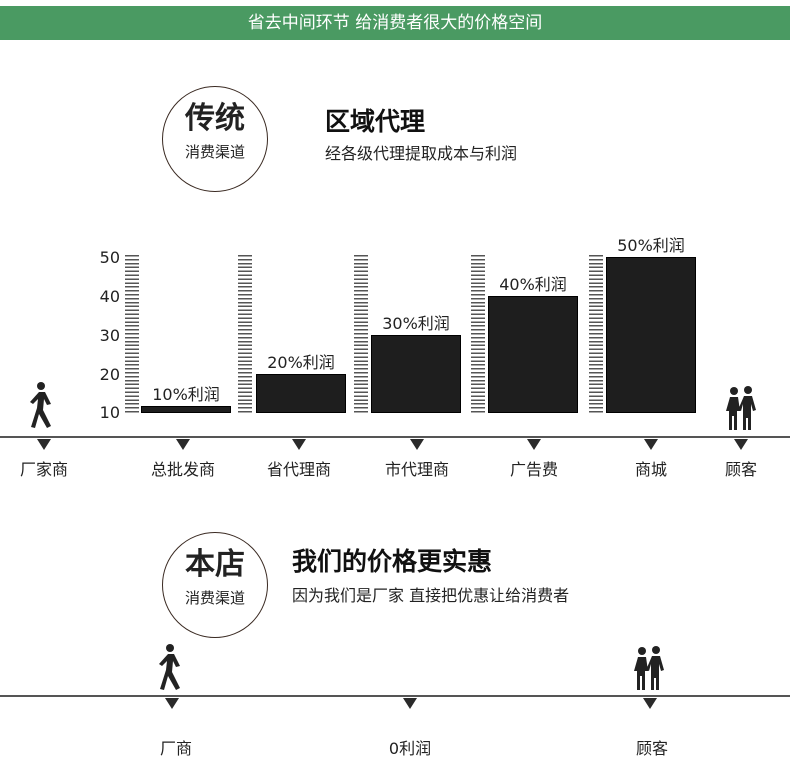 The width and height of the screenshot is (790, 781). I want to click on timeline-label: 厂商, so click(176, 748).